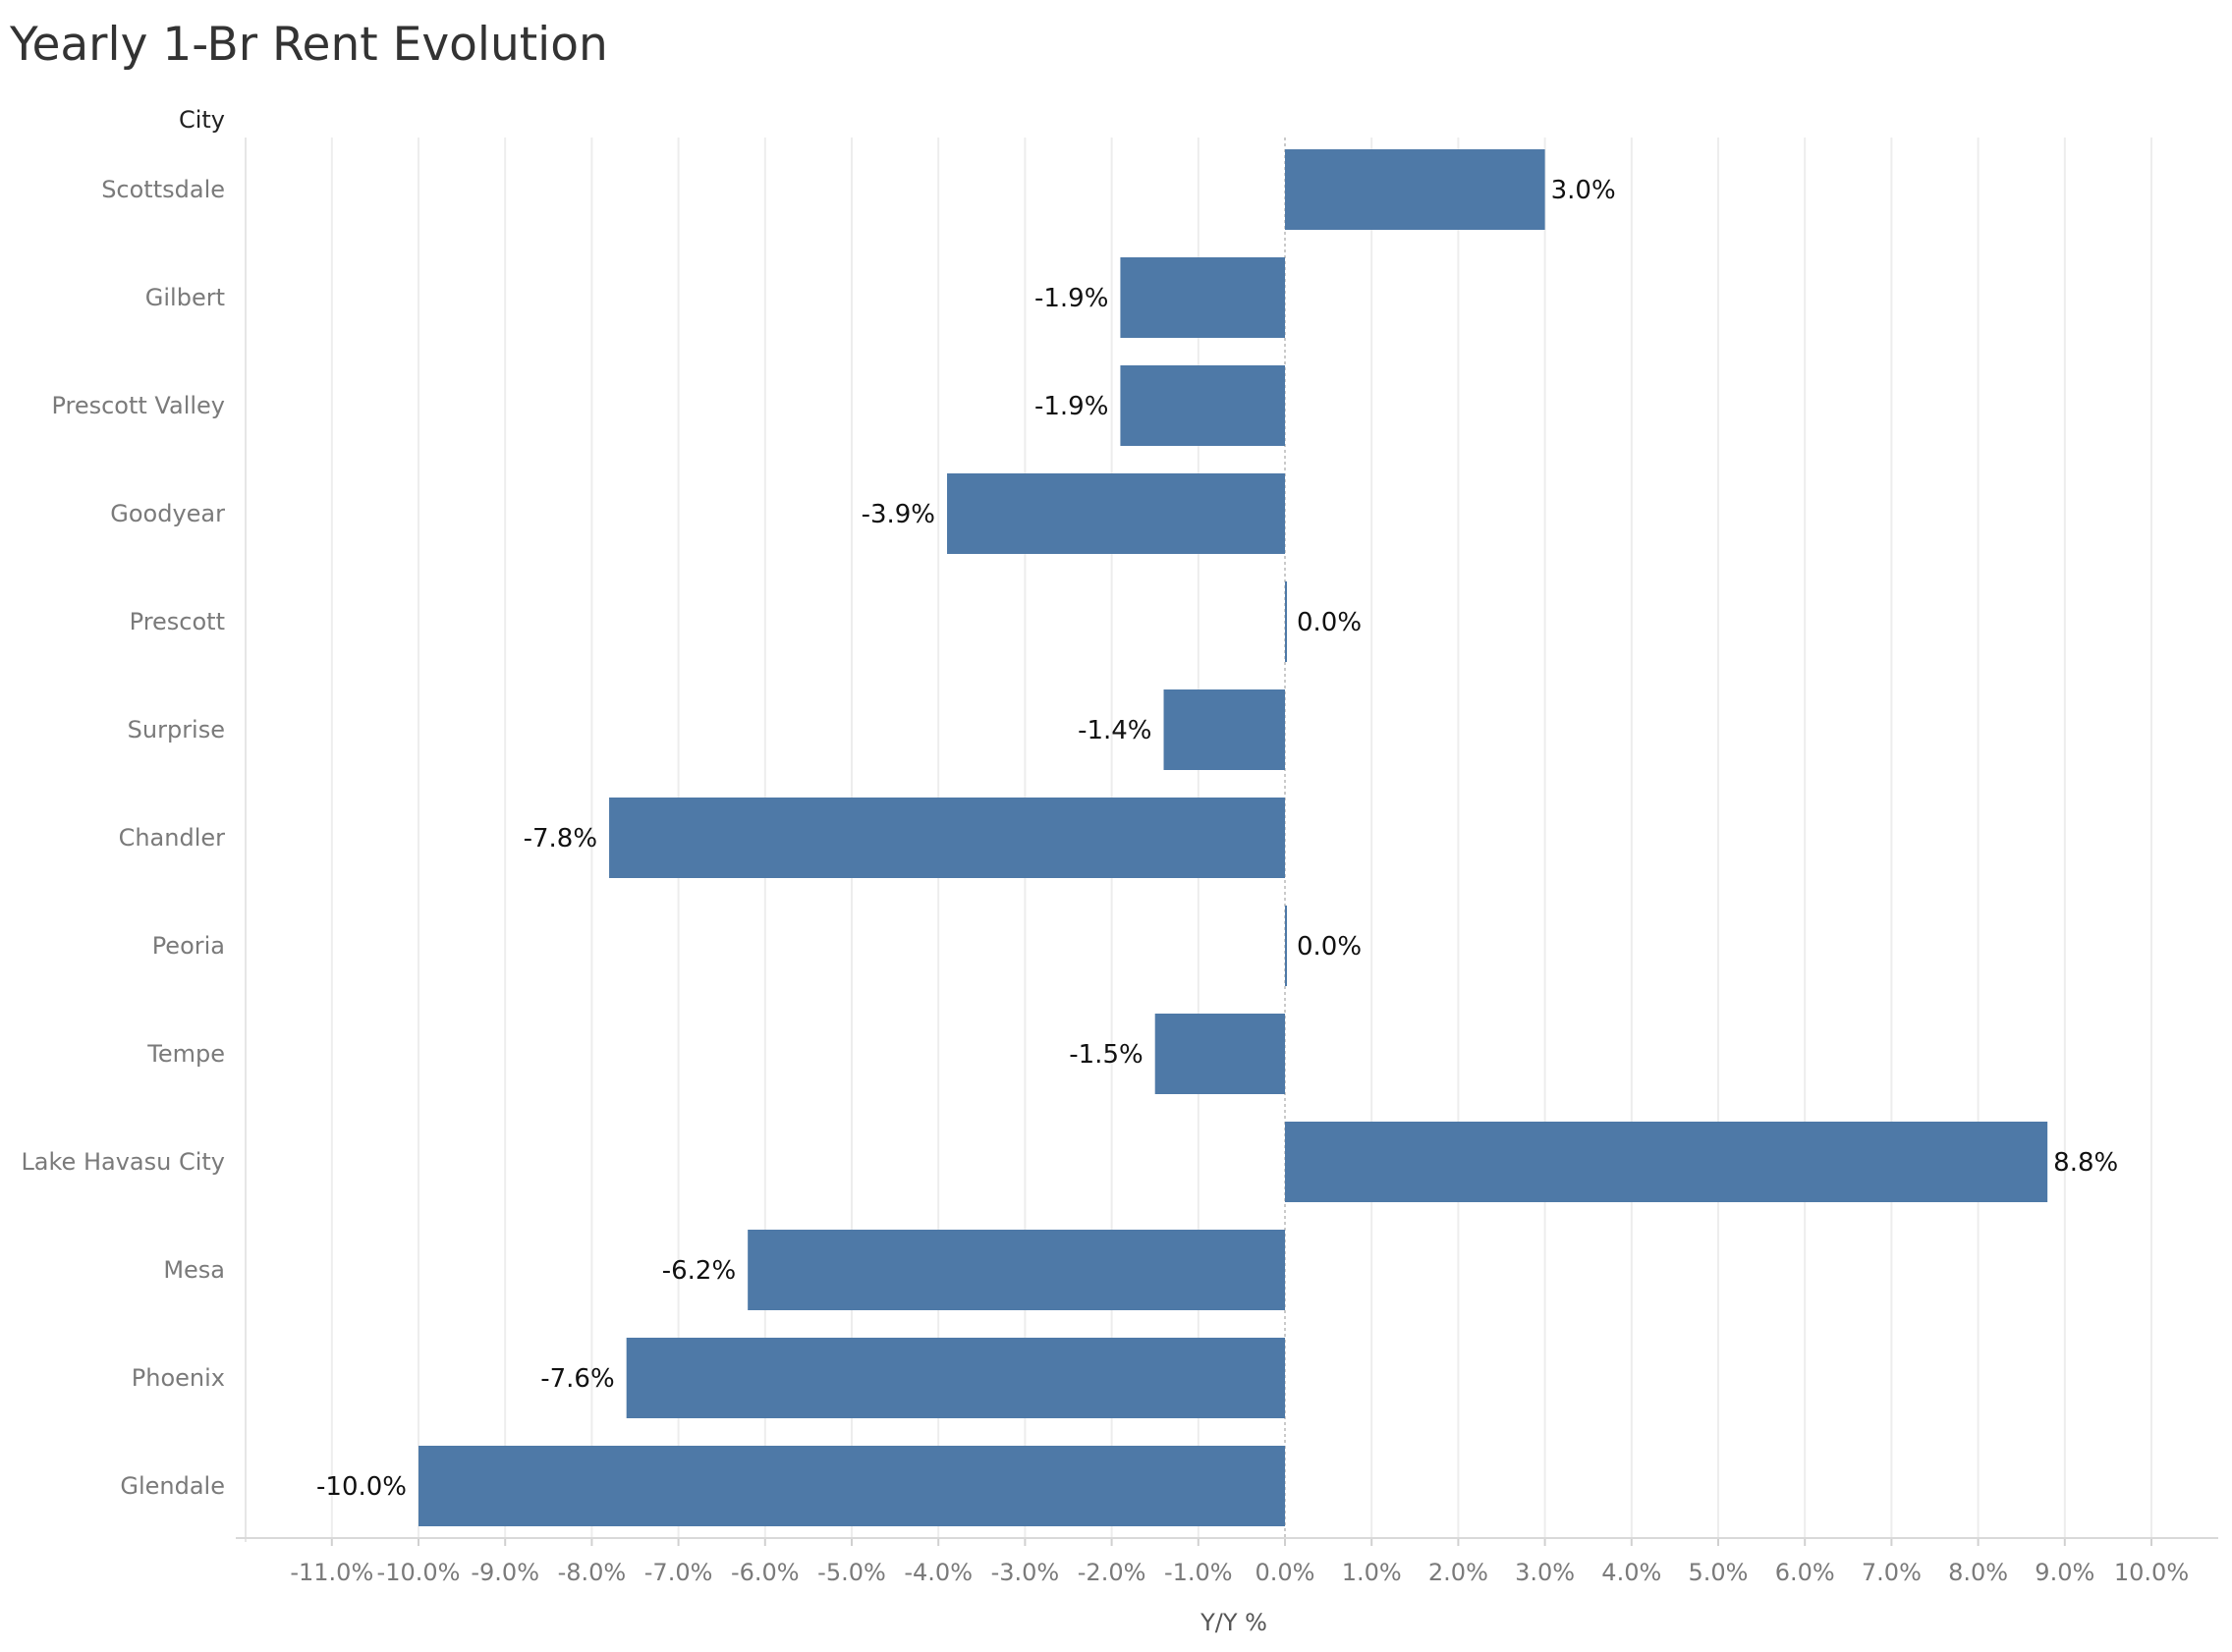 Image resolution: width=2232 pixels, height=1652 pixels. What do you see at coordinates (176, 729) in the screenshot?
I see `category-label: Surprise` at bounding box center [176, 729].